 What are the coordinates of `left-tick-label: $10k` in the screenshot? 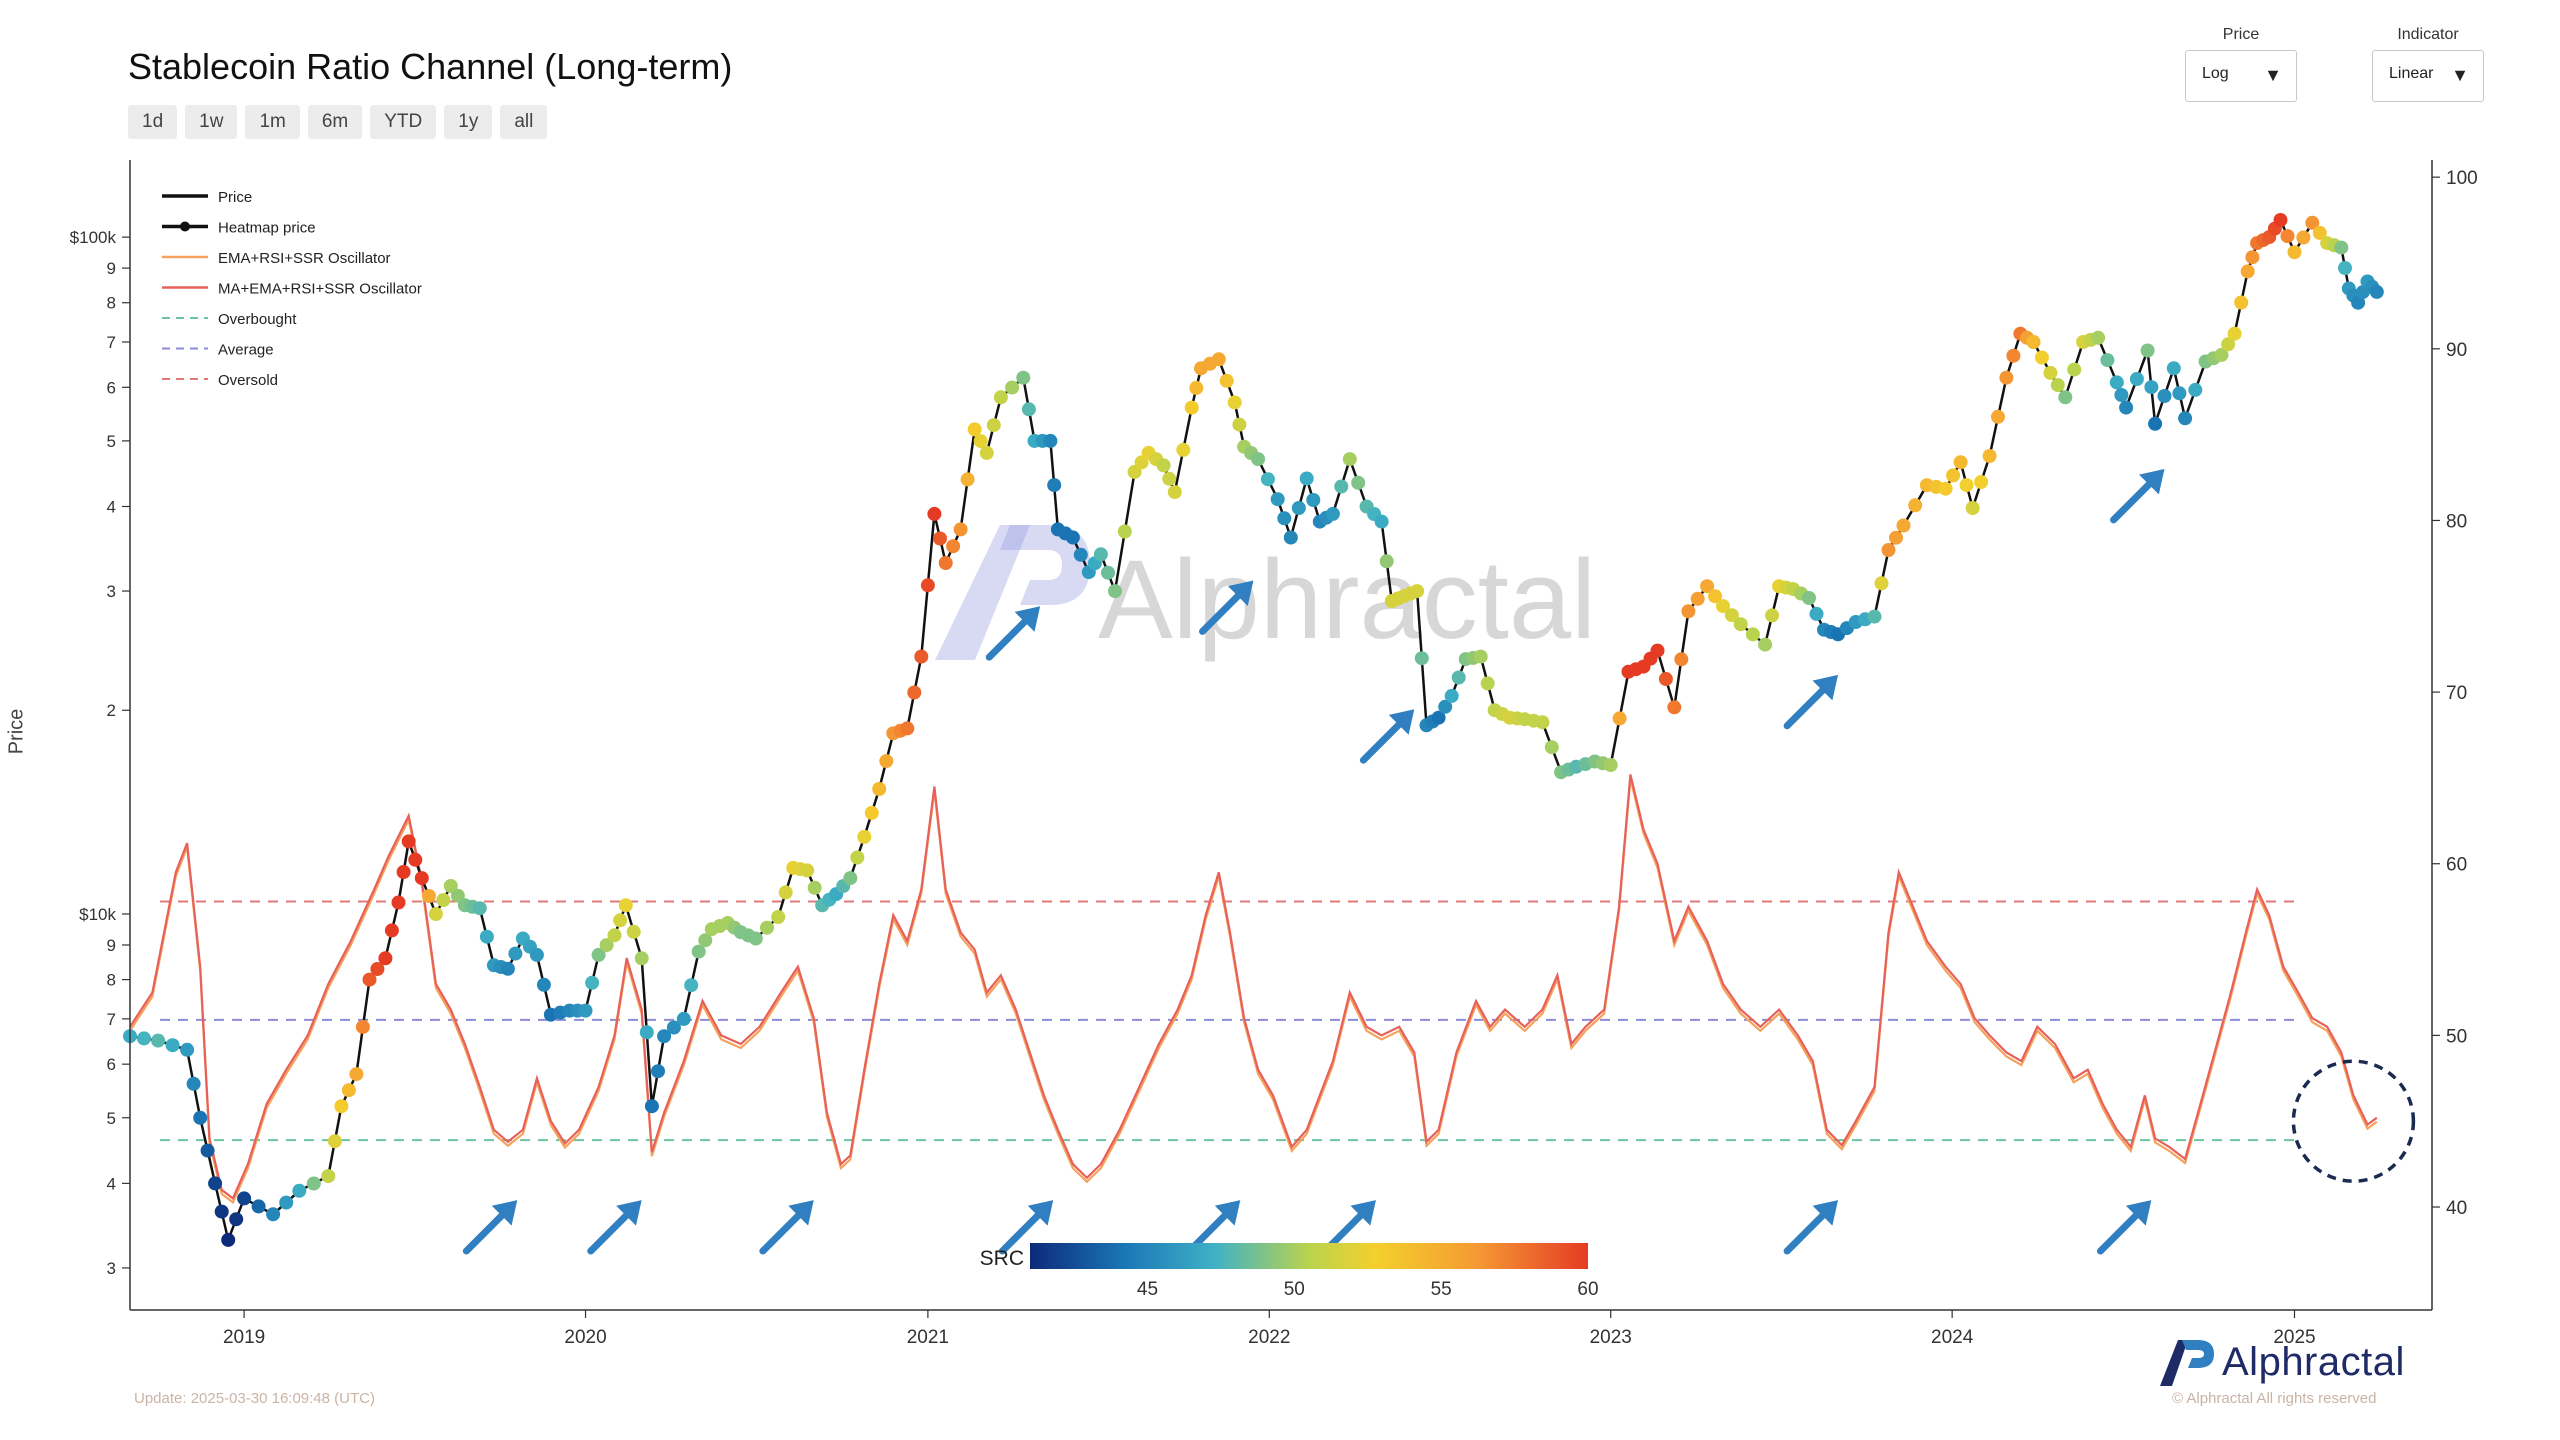 It's located at (97, 914).